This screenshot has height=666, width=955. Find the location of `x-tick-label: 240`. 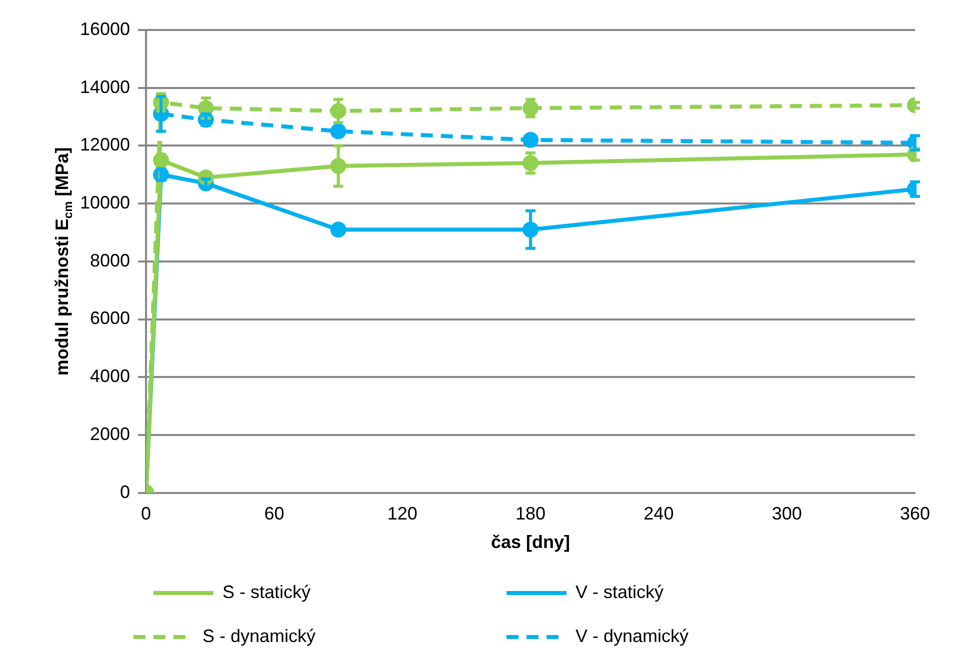

x-tick-label: 240 is located at coordinates (659, 514).